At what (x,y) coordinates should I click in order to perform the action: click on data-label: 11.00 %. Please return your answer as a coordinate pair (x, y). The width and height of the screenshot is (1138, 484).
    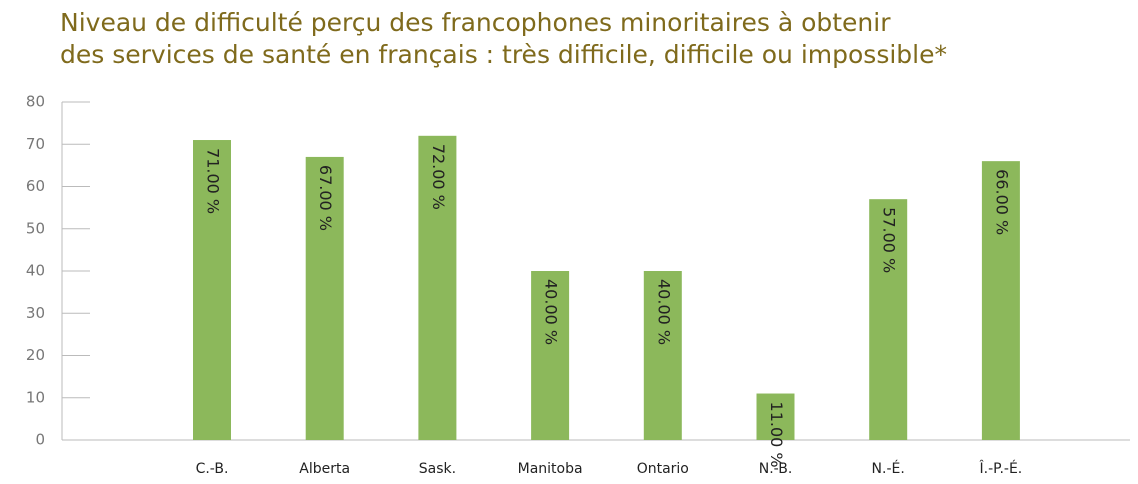
    Looking at the image, I should click on (776, 435).